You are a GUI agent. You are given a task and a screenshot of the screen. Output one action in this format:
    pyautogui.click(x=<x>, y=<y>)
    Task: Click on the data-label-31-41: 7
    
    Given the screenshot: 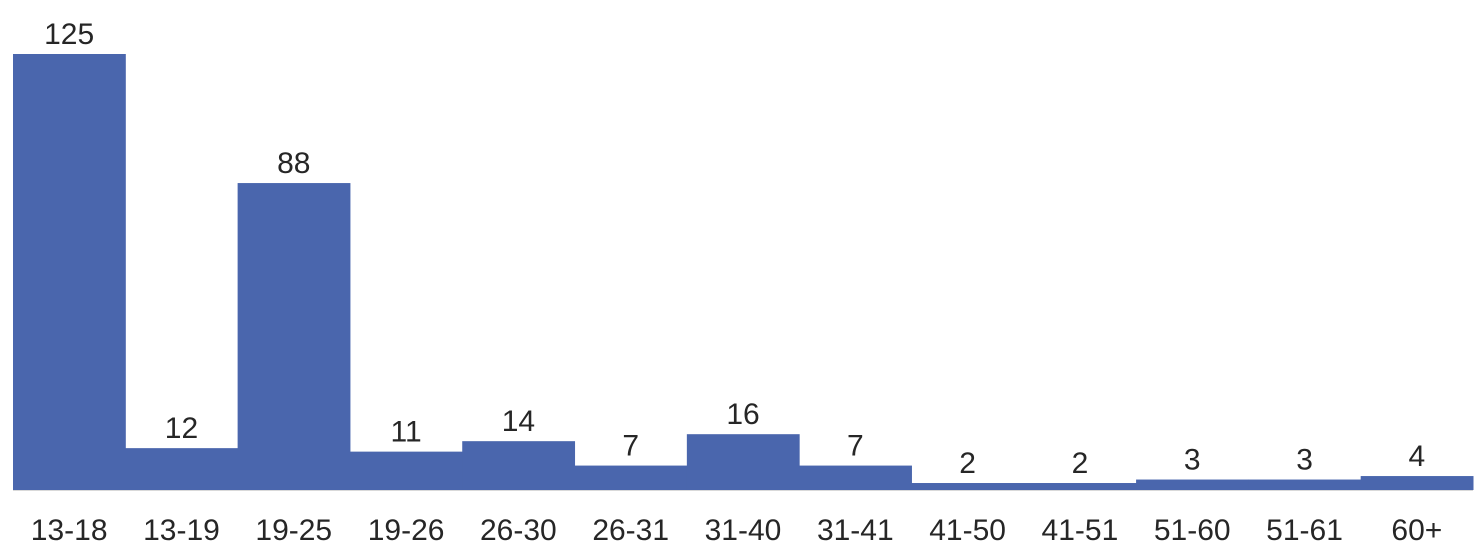 What is the action you would take?
    pyautogui.click(x=855, y=446)
    